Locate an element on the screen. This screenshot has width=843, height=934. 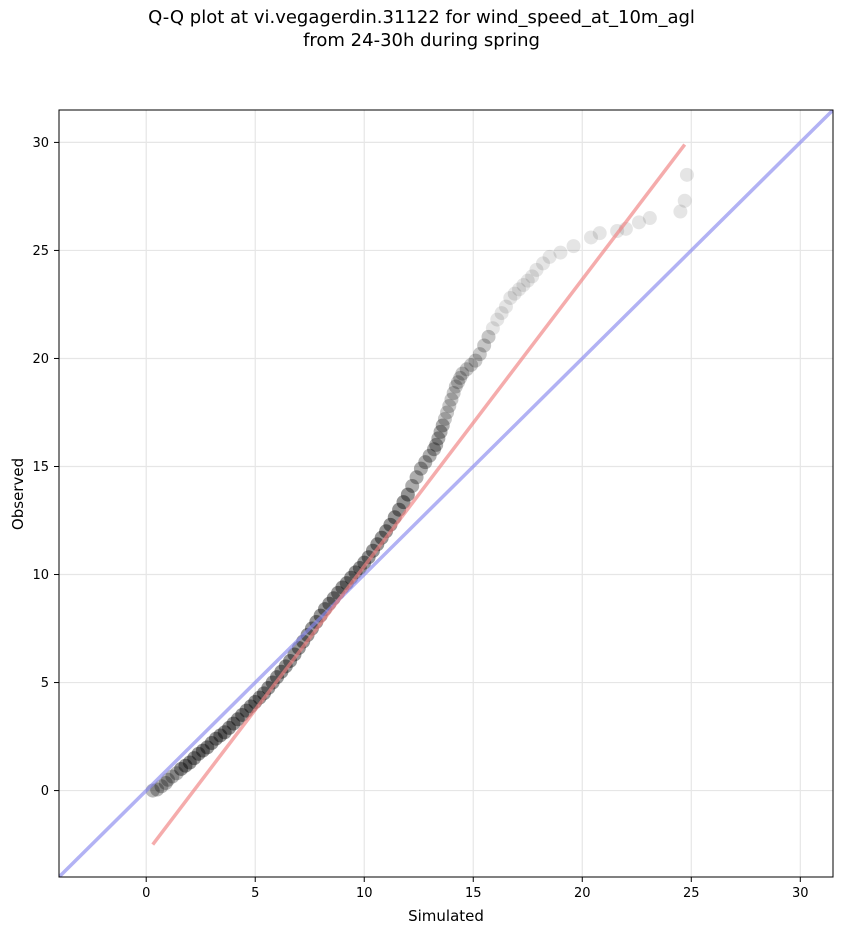
x-tick-label: 5 is located at coordinates (255, 893).